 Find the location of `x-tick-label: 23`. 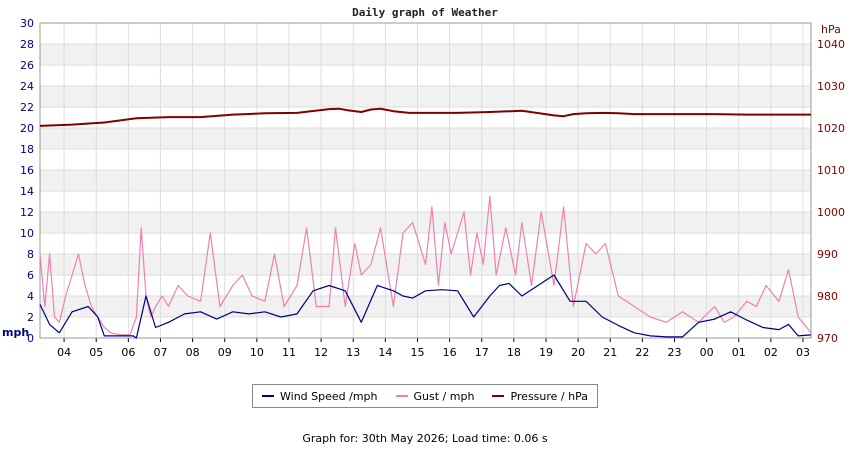

x-tick-label: 23 is located at coordinates (674, 352).